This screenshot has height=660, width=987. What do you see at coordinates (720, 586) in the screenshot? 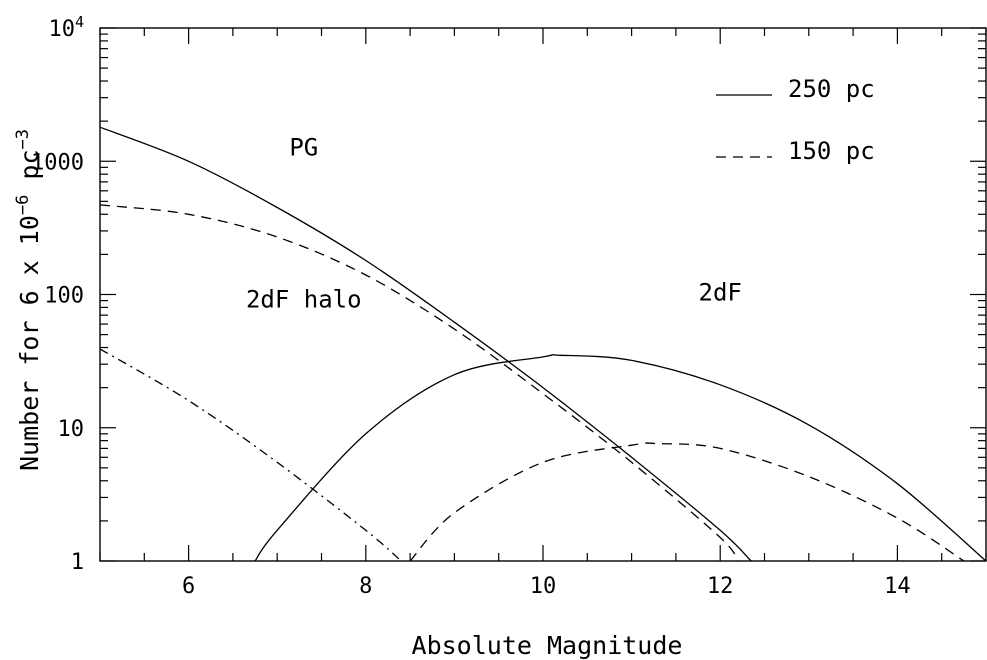
I see `x-tick-label: 12` at bounding box center [720, 586].